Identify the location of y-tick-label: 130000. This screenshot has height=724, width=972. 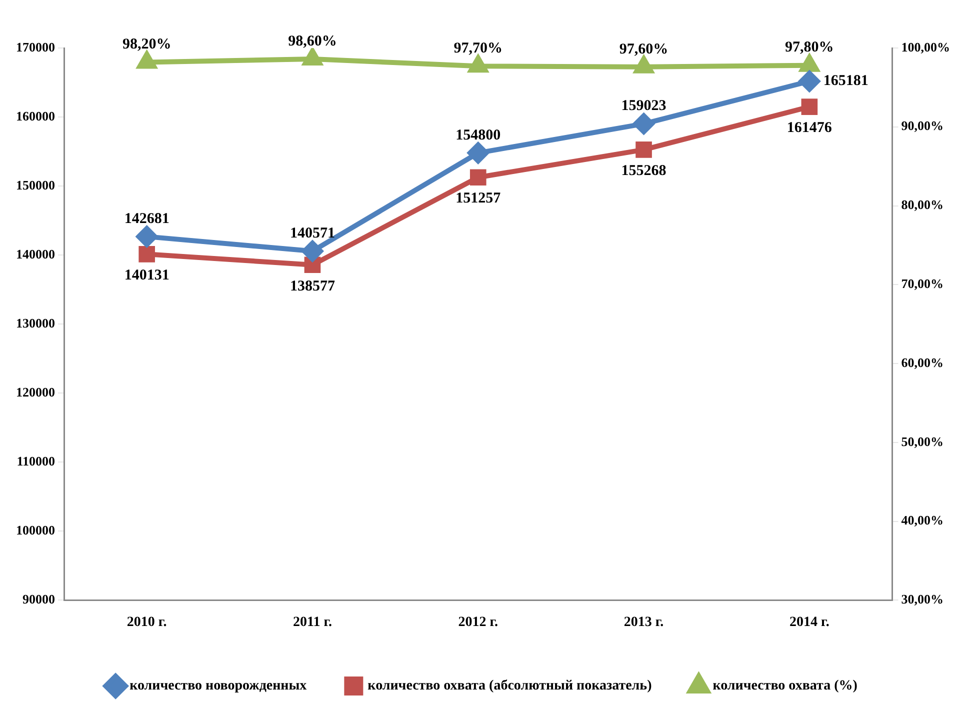
(35, 322).